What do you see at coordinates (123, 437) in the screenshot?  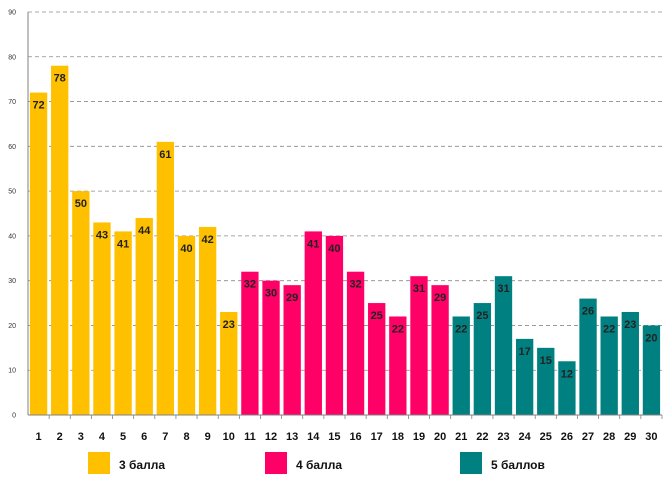 I see `x-tick-label: 5` at bounding box center [123, 437].